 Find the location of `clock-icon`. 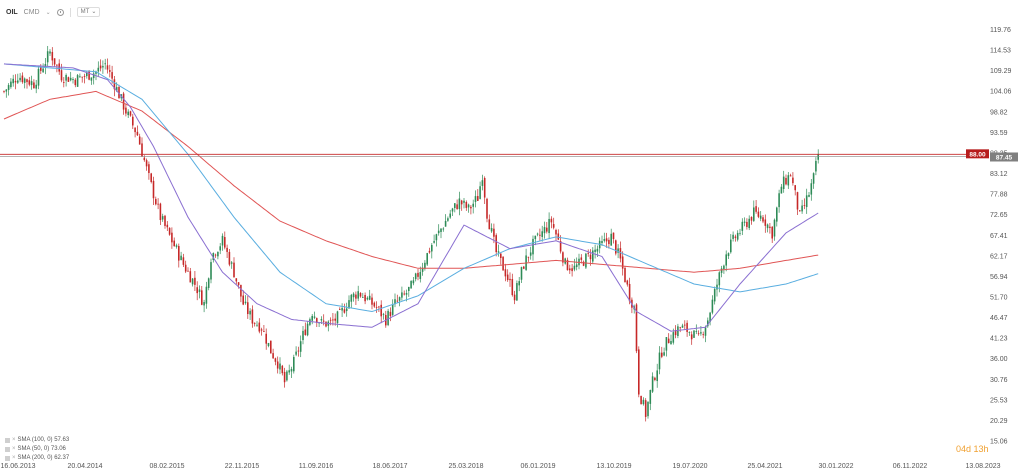

clock-icon is located at coordinates (60, 12).